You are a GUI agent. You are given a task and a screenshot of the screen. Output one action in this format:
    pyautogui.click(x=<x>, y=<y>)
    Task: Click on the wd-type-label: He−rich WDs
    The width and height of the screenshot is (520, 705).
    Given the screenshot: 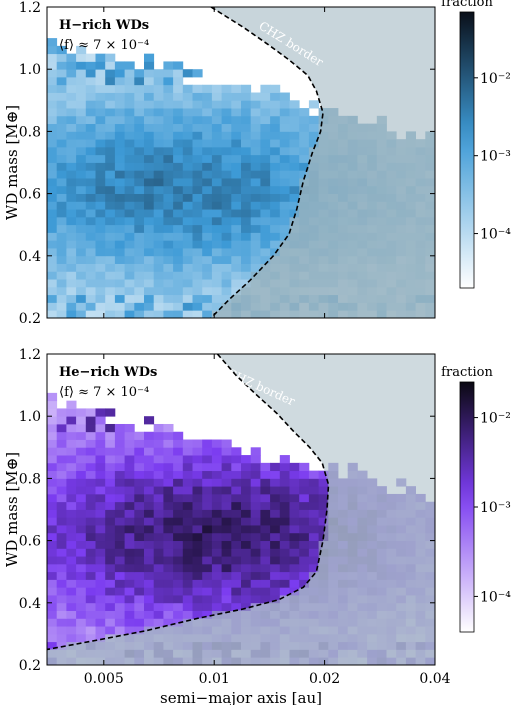 What is the action you would take?
    pyautogui.click(x=108, y=372)
    